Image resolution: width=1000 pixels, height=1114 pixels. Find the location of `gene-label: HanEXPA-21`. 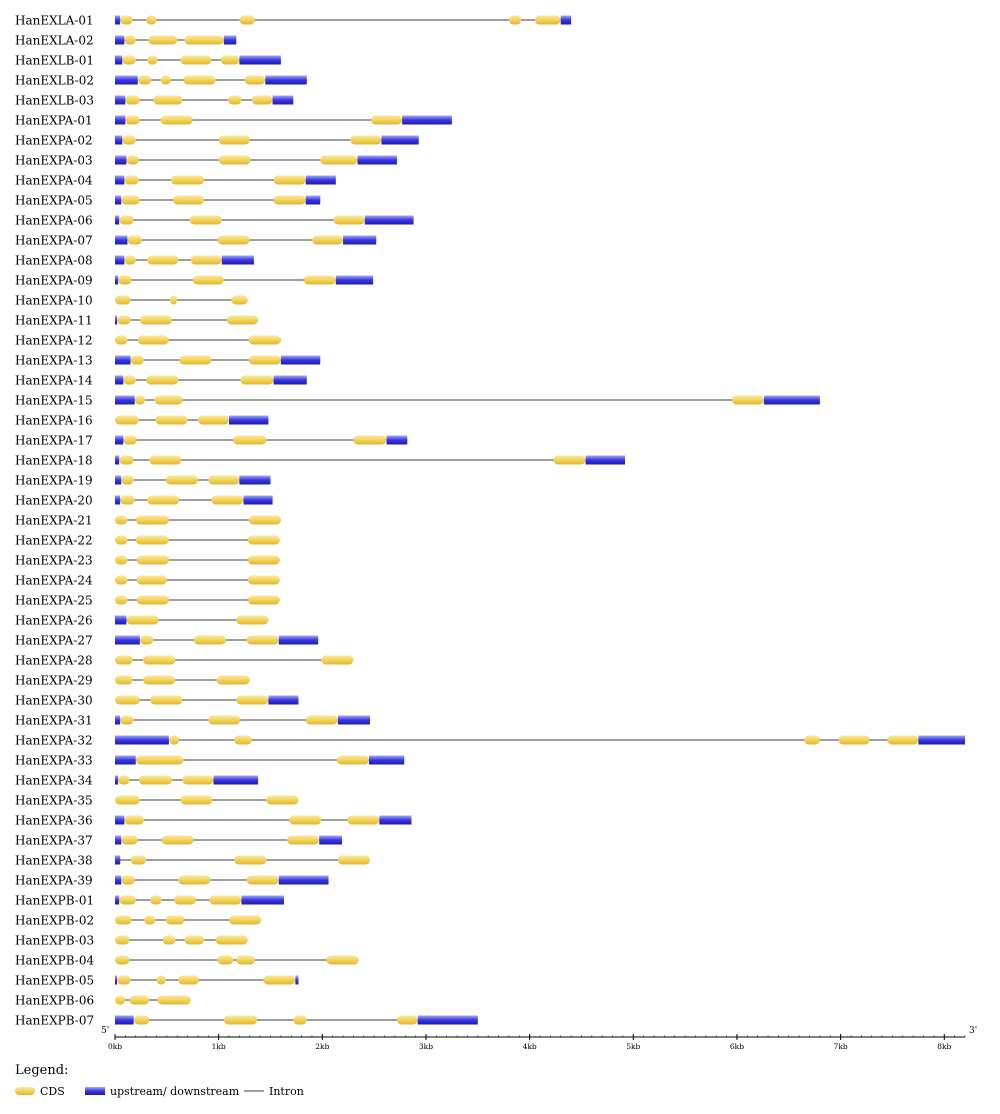

gene-label: HanEXPA-21 is located at coordinates (54, 521).